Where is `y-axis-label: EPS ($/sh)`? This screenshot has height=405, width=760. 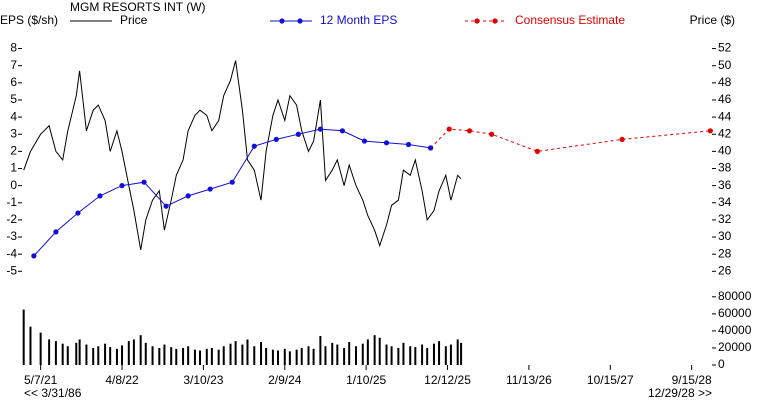 y-axis-label: EPS ($/sh) is located at coordinates (29, 20).